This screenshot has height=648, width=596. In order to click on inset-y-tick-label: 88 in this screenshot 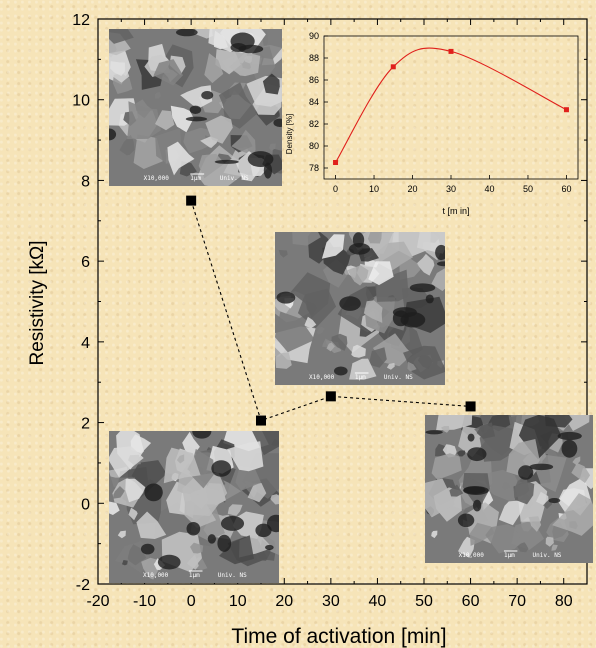, I will do `click(314, 58)`.